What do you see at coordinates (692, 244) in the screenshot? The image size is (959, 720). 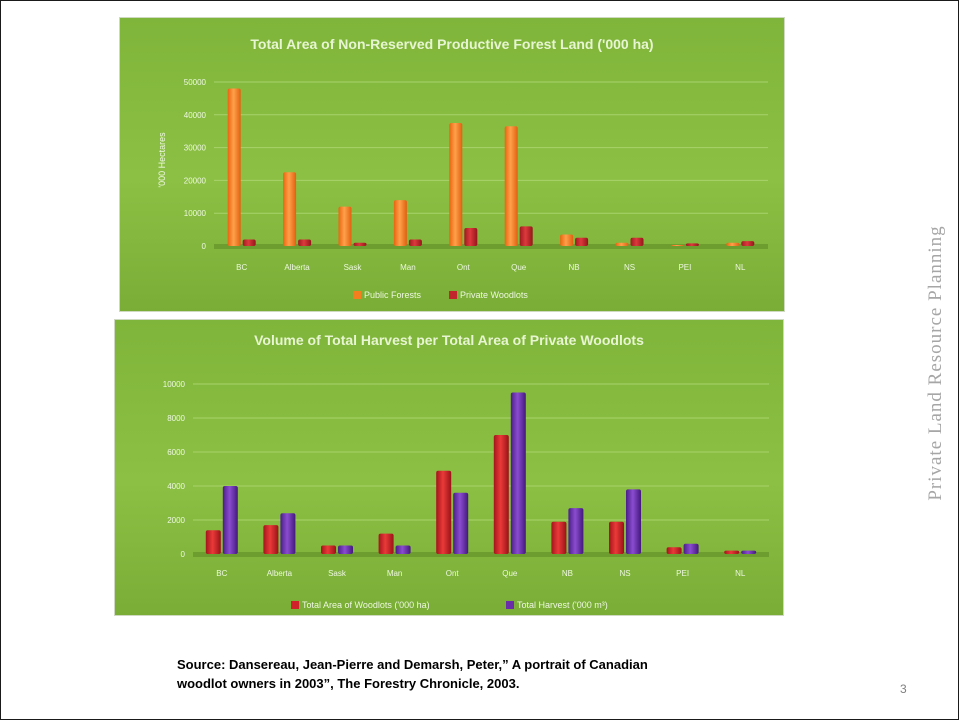 I see `bar-private-pei` at bounding box center [692, 244].